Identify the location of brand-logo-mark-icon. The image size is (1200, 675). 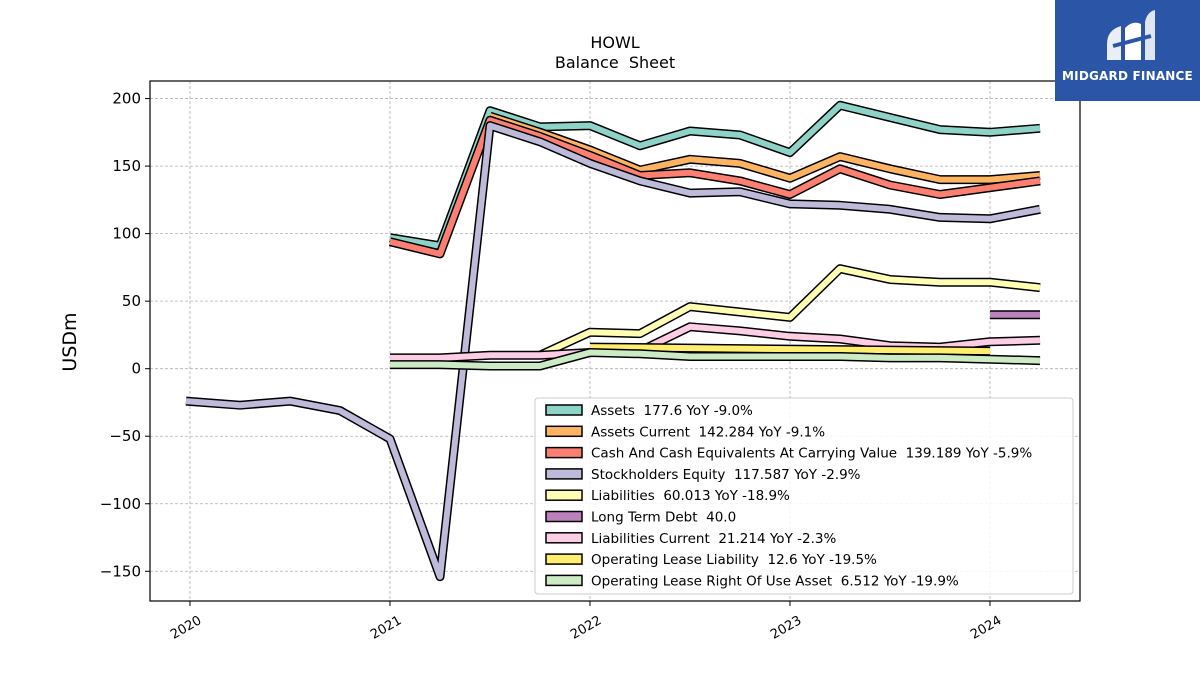
(1131, 35).